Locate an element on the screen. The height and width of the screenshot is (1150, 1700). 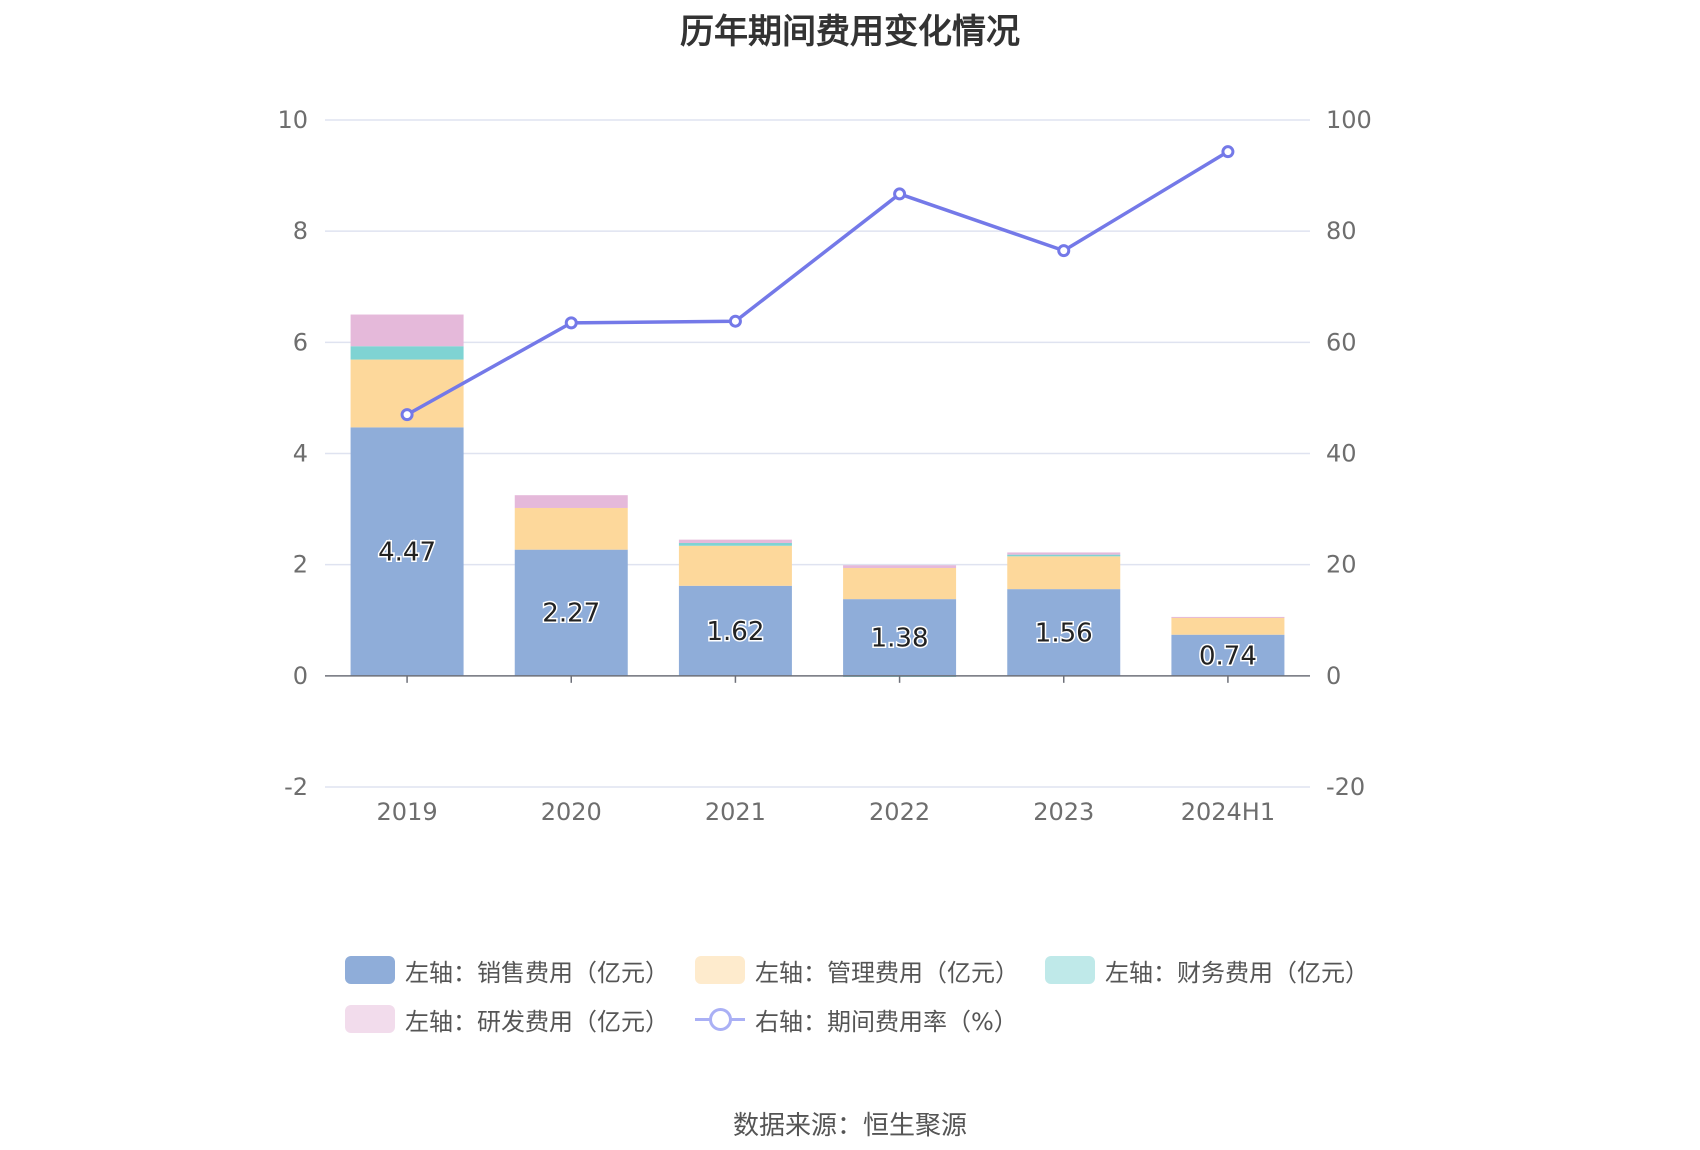
rate-line-series is located at coordinates (817, 283).